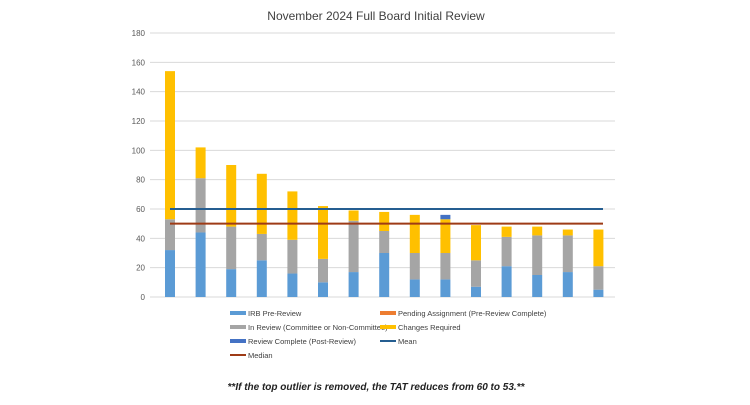 This screenshot has height=405, width=750. Describe the element at coordinates (140, 209) in the screenshot. I see `y-tick-label: 60` at that location.